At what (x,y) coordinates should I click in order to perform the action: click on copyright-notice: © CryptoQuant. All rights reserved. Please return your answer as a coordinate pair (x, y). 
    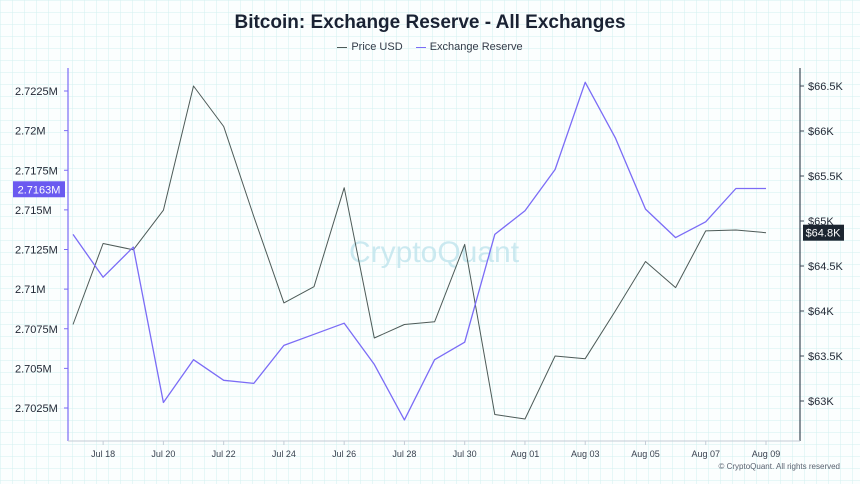
    Looking at the image, I should click on (779, 466).